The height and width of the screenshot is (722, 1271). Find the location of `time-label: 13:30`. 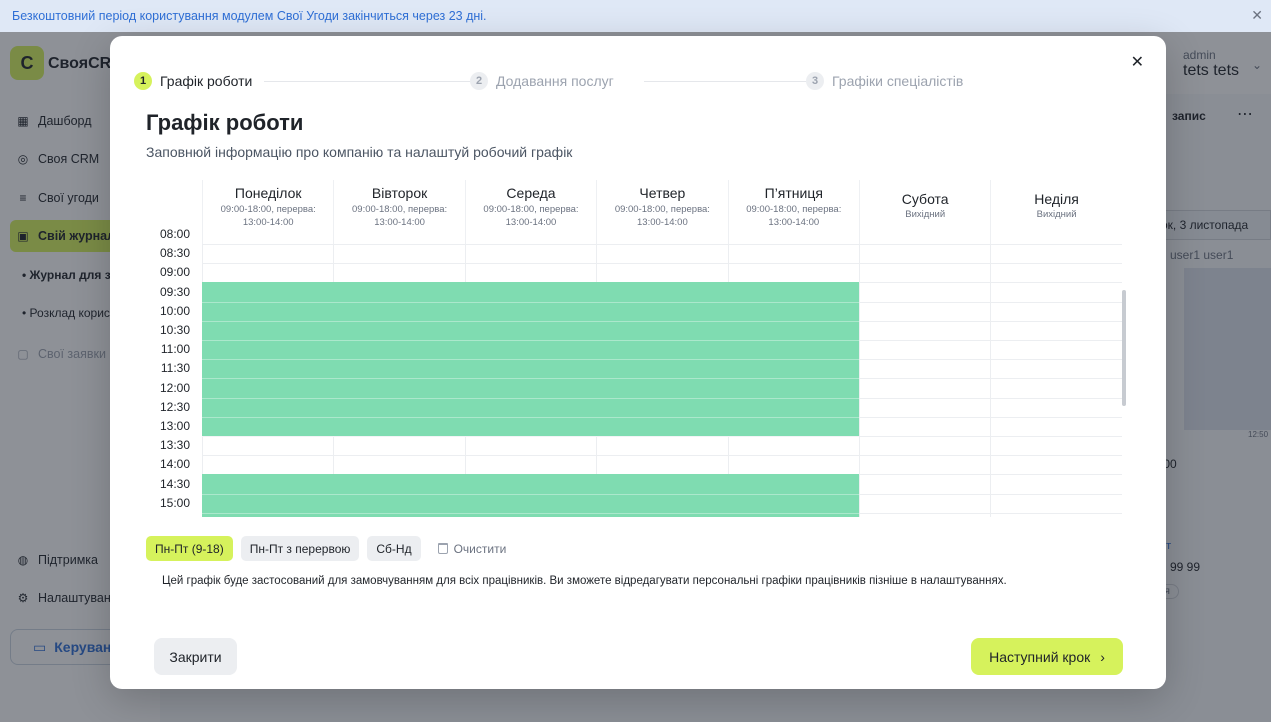

time-label: 13:30 is located at coordinates (174, 445).